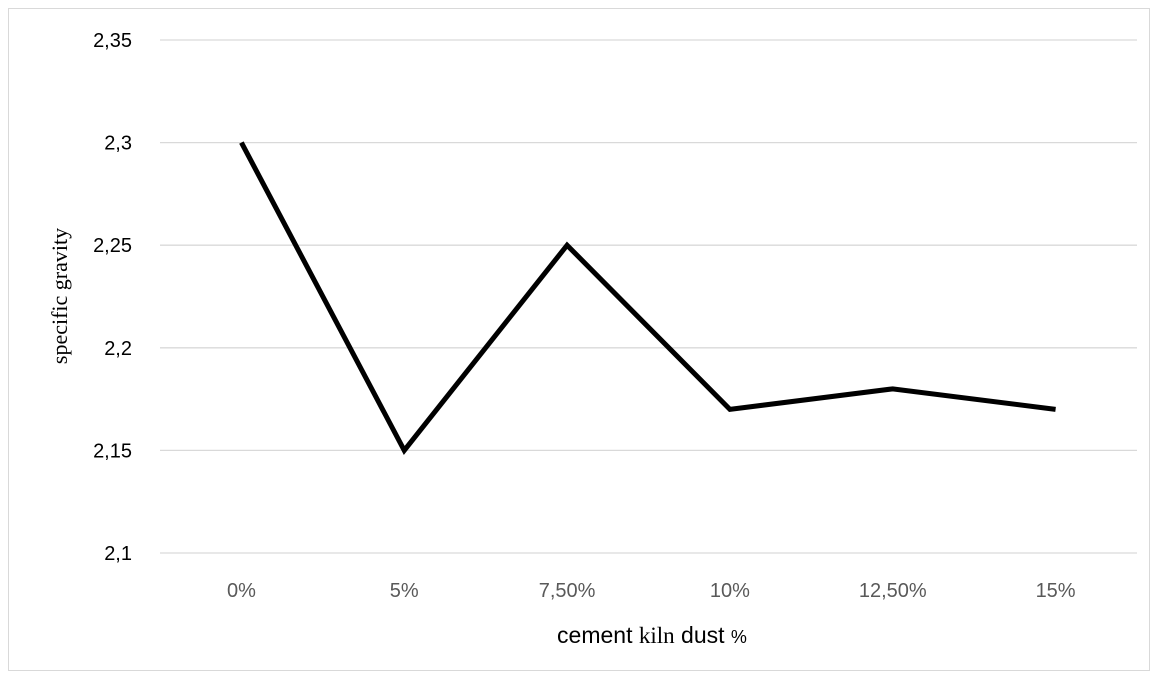  I want to click on x-tick-label: 7,50%, so click(567, 591).